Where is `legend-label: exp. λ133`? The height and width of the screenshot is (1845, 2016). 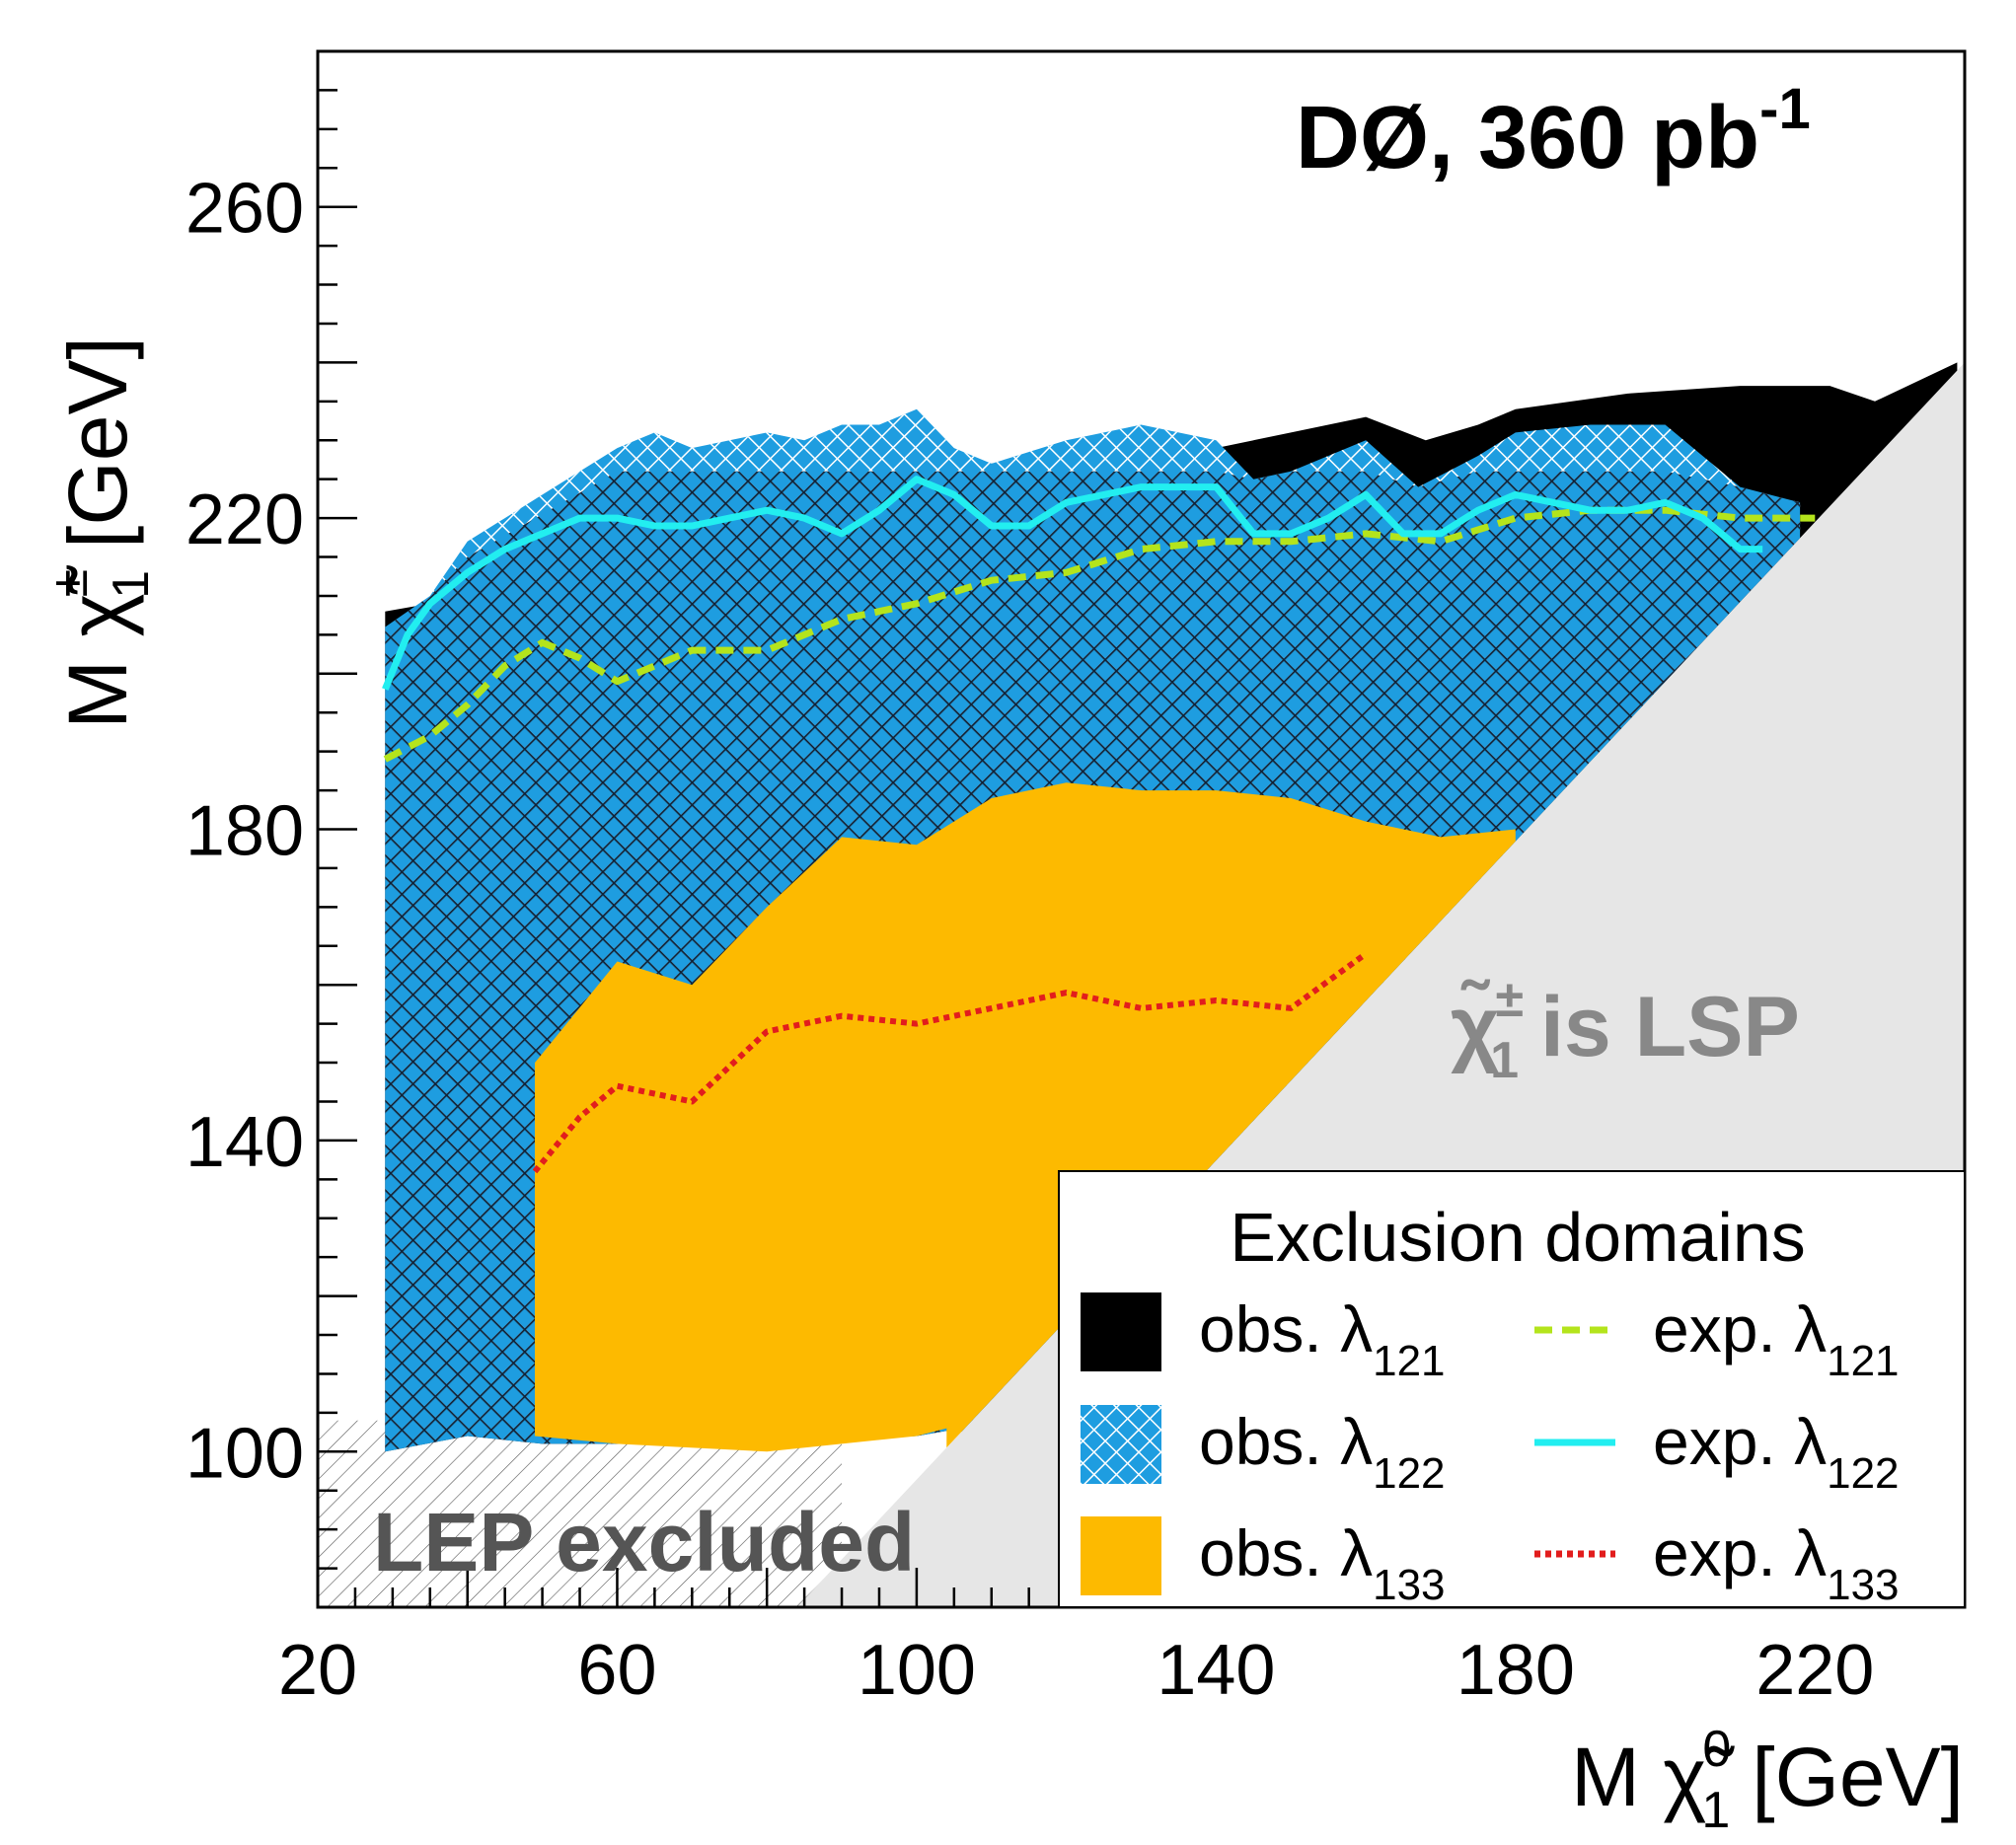
legend-label: exp. λ133 is located at coordinates (1776, 1562).